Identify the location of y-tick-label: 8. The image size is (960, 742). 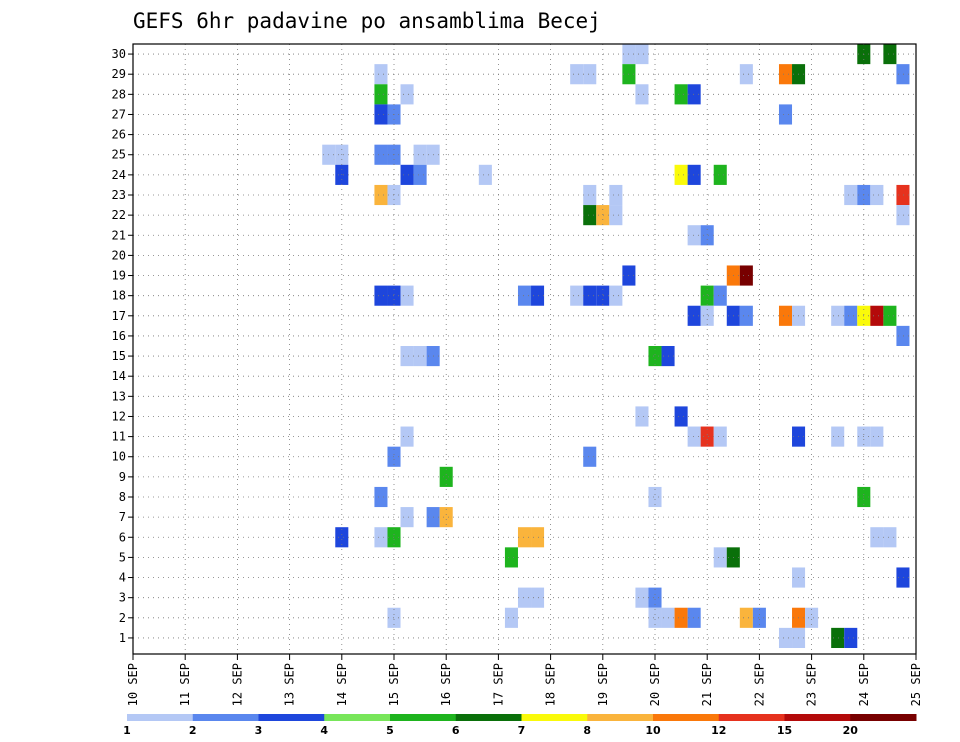
(122, 497).